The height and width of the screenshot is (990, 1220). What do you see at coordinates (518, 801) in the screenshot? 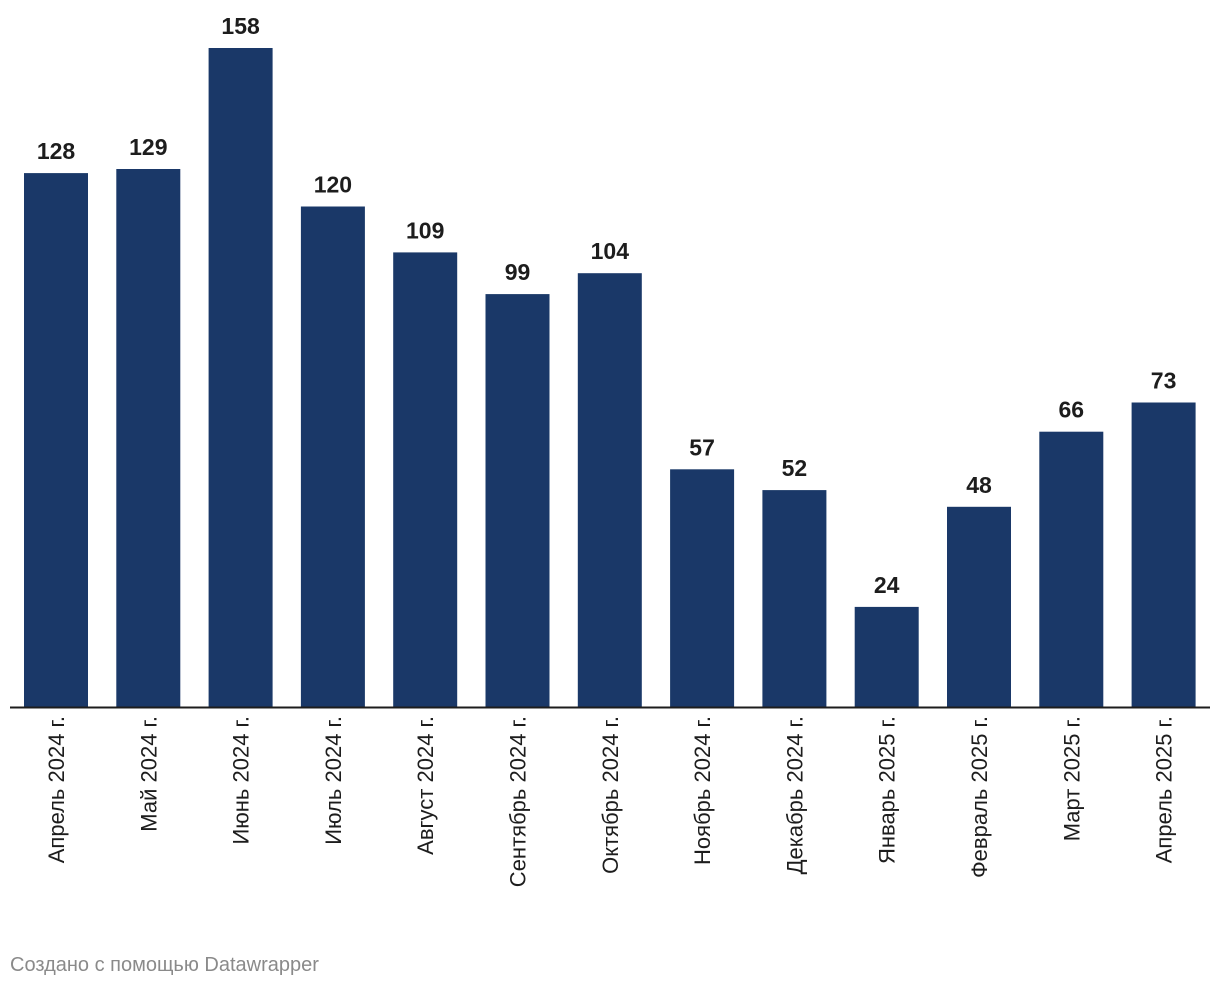
I see `x-tick-label-6: Сентябрь 2024 г.` at bounding box center [518, 801].